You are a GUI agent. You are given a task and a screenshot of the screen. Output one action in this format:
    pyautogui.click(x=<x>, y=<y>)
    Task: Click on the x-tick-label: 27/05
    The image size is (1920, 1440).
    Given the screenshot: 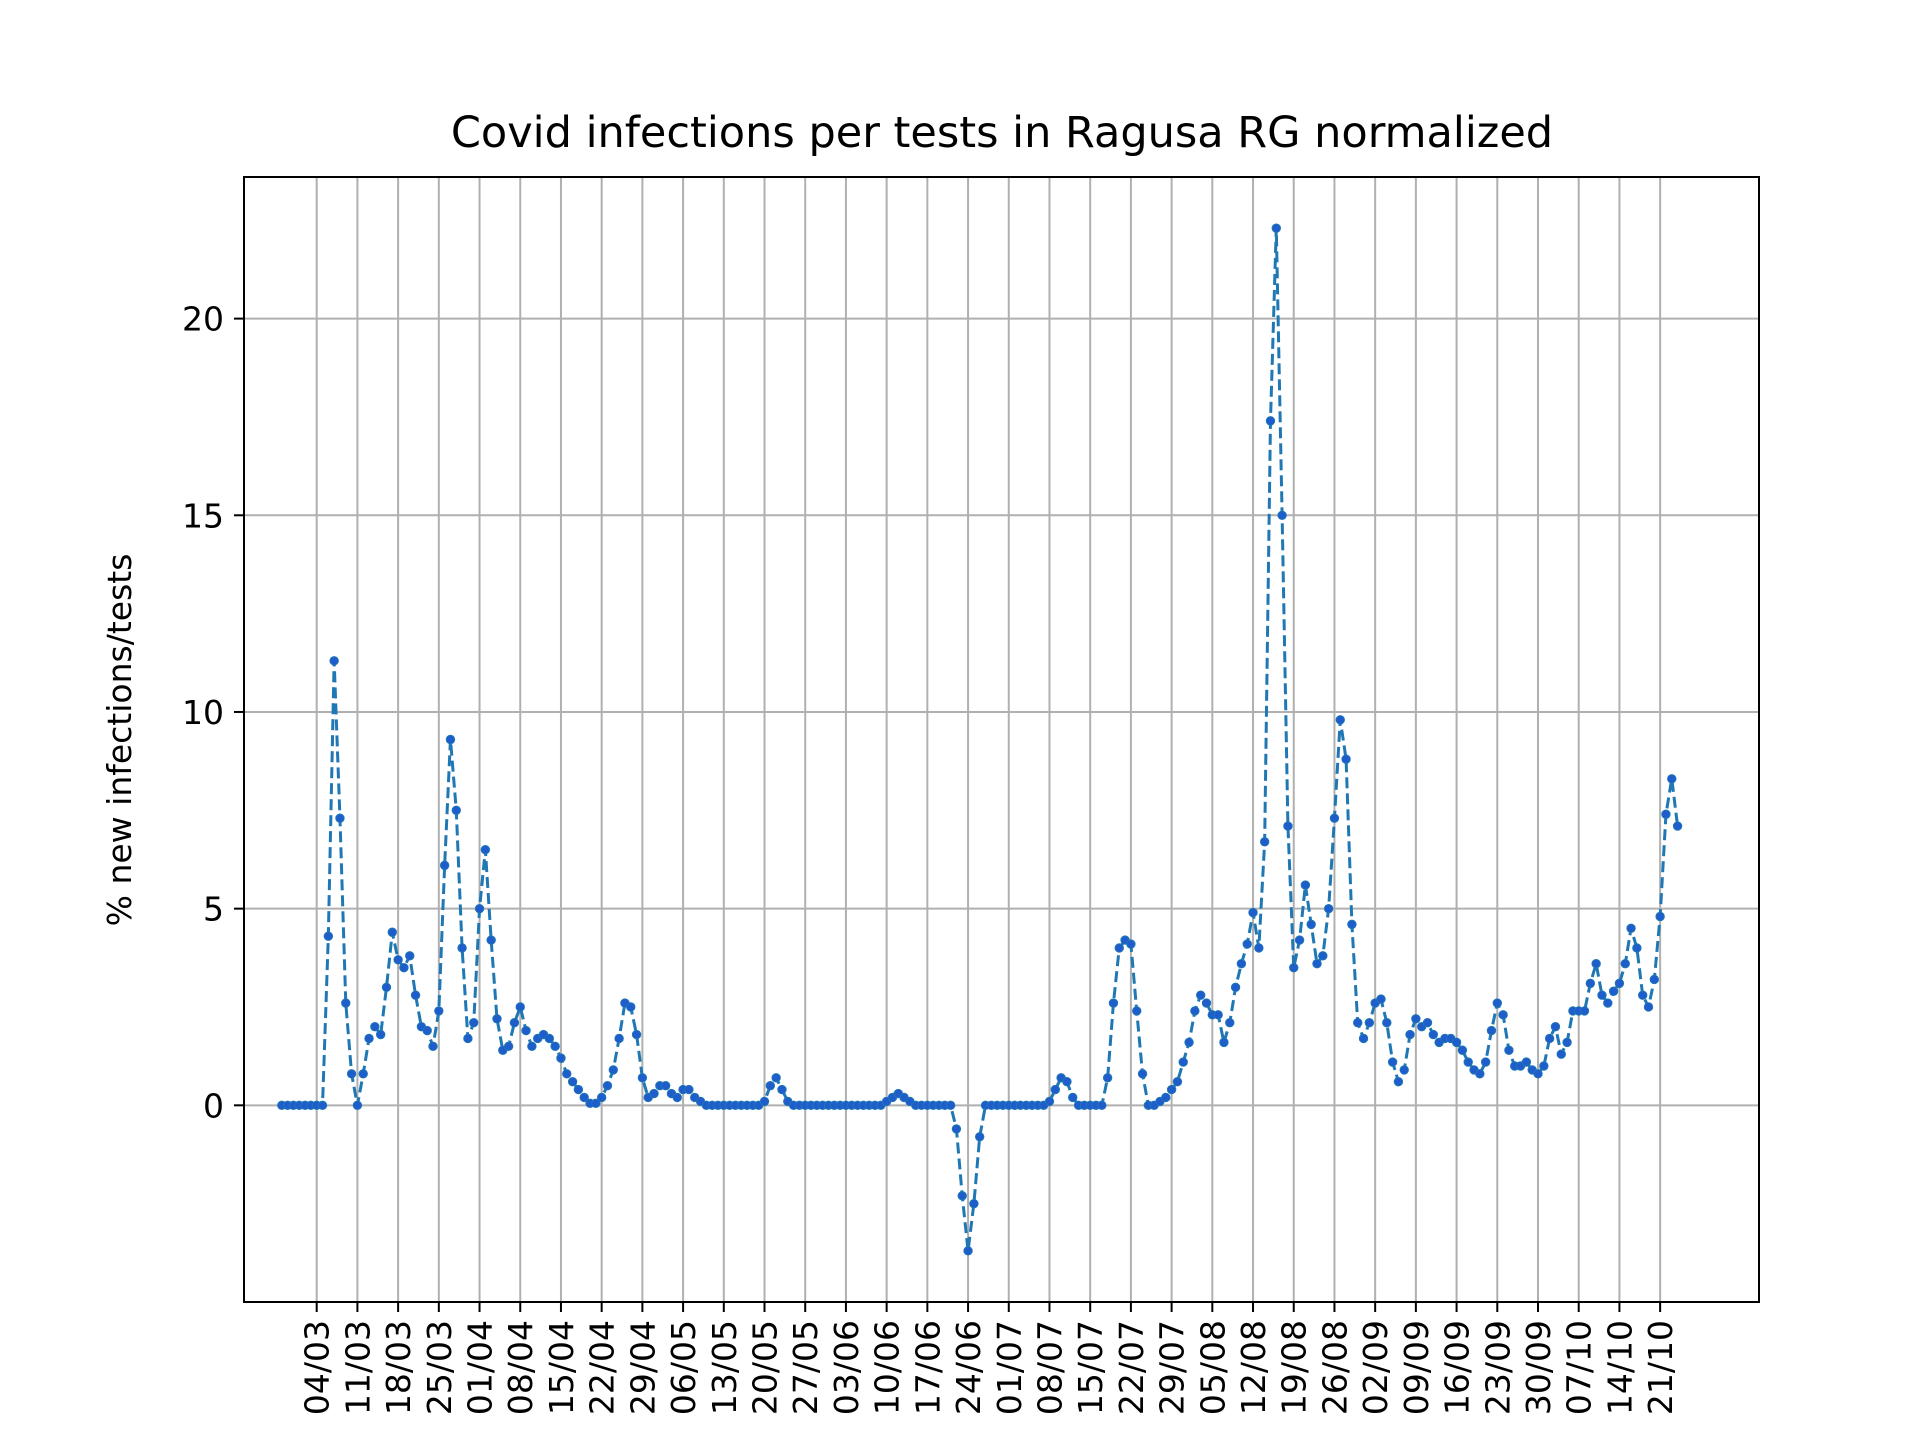 What is the action you would take?
    pyautogui.click(x=805, y=1367)
    